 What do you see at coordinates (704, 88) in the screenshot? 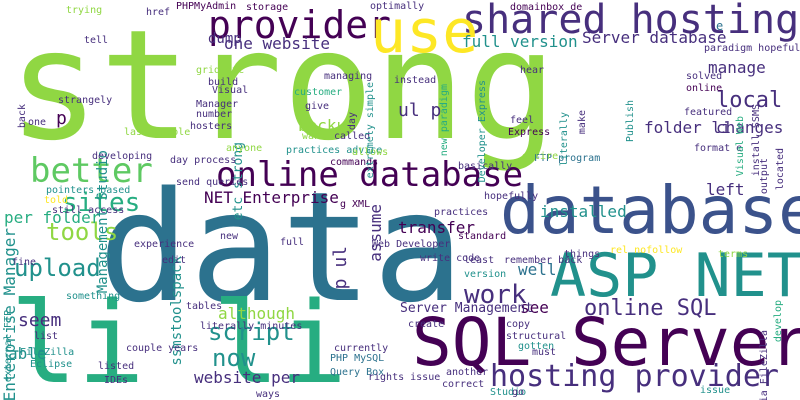
I see `cloud-word: online` at bounding box center [704, 88].